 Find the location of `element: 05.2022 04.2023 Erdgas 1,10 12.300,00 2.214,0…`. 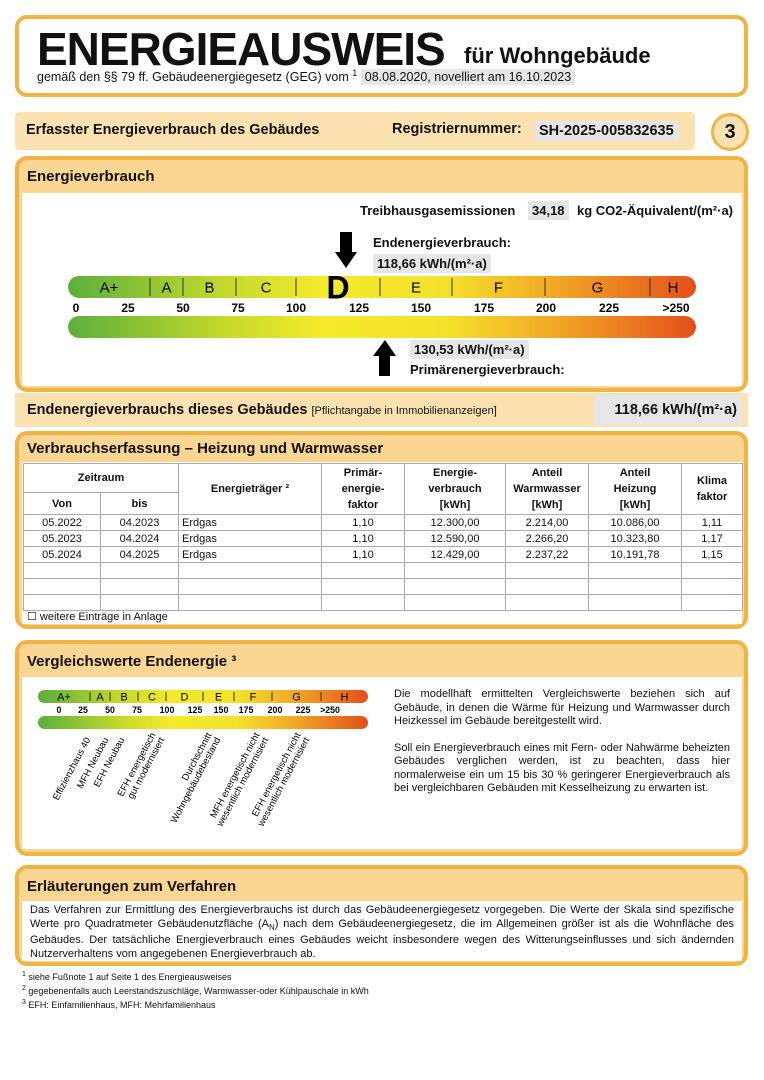

element: 05.2022 04.2023 Erdgas 1,10 12.300,00 2.214,0… is located at coordinates (383, 562).